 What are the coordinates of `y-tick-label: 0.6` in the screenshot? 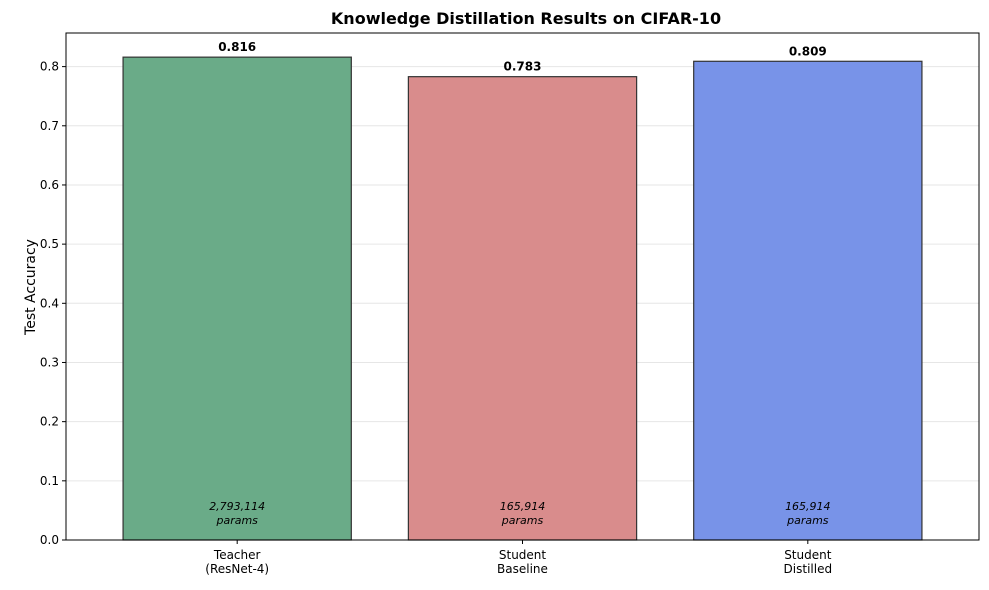 It's located at (49, 185).